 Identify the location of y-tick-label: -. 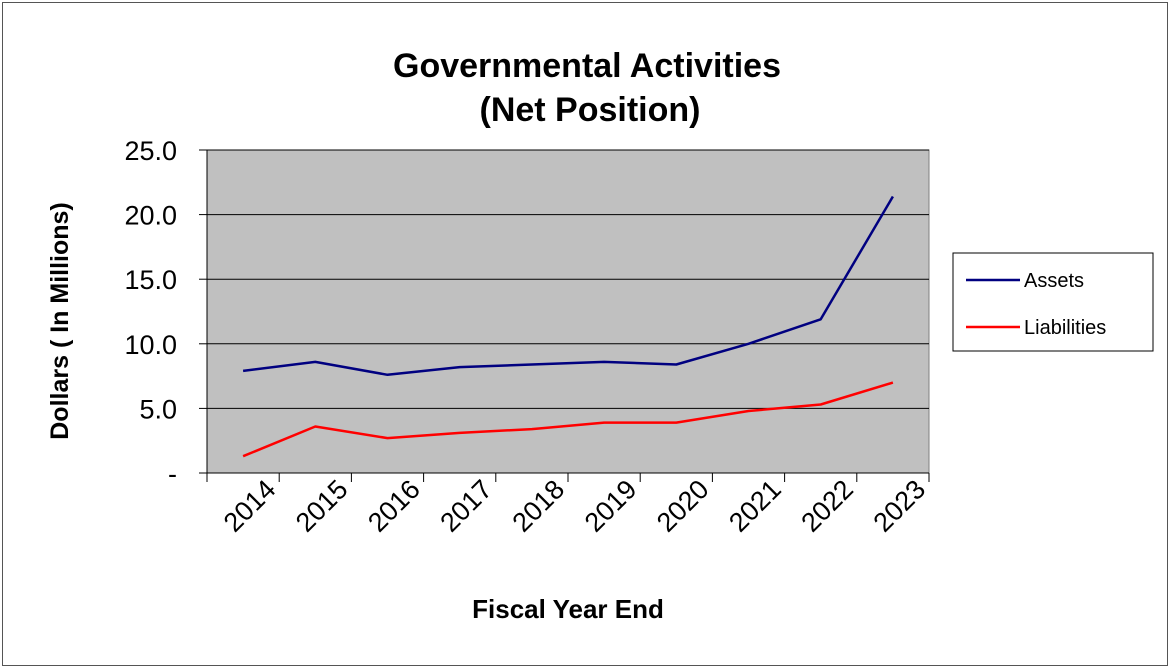
(172, 474).